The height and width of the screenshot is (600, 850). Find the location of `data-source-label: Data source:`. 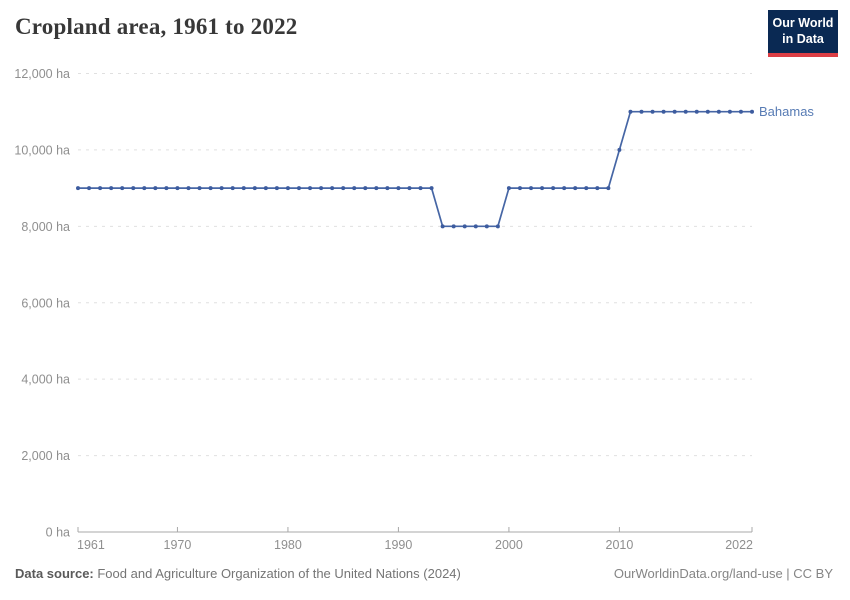

data-source-label: Data source: is located at coordinates (54, 573).